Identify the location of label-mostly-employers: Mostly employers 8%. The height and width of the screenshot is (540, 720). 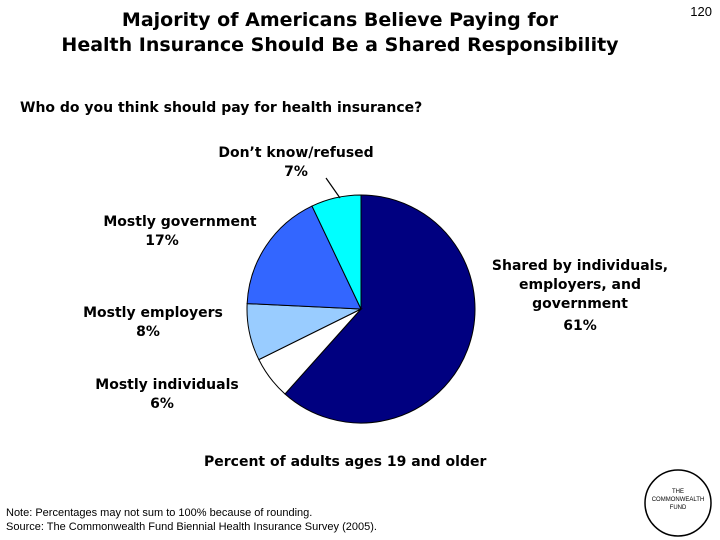
(153, 323).